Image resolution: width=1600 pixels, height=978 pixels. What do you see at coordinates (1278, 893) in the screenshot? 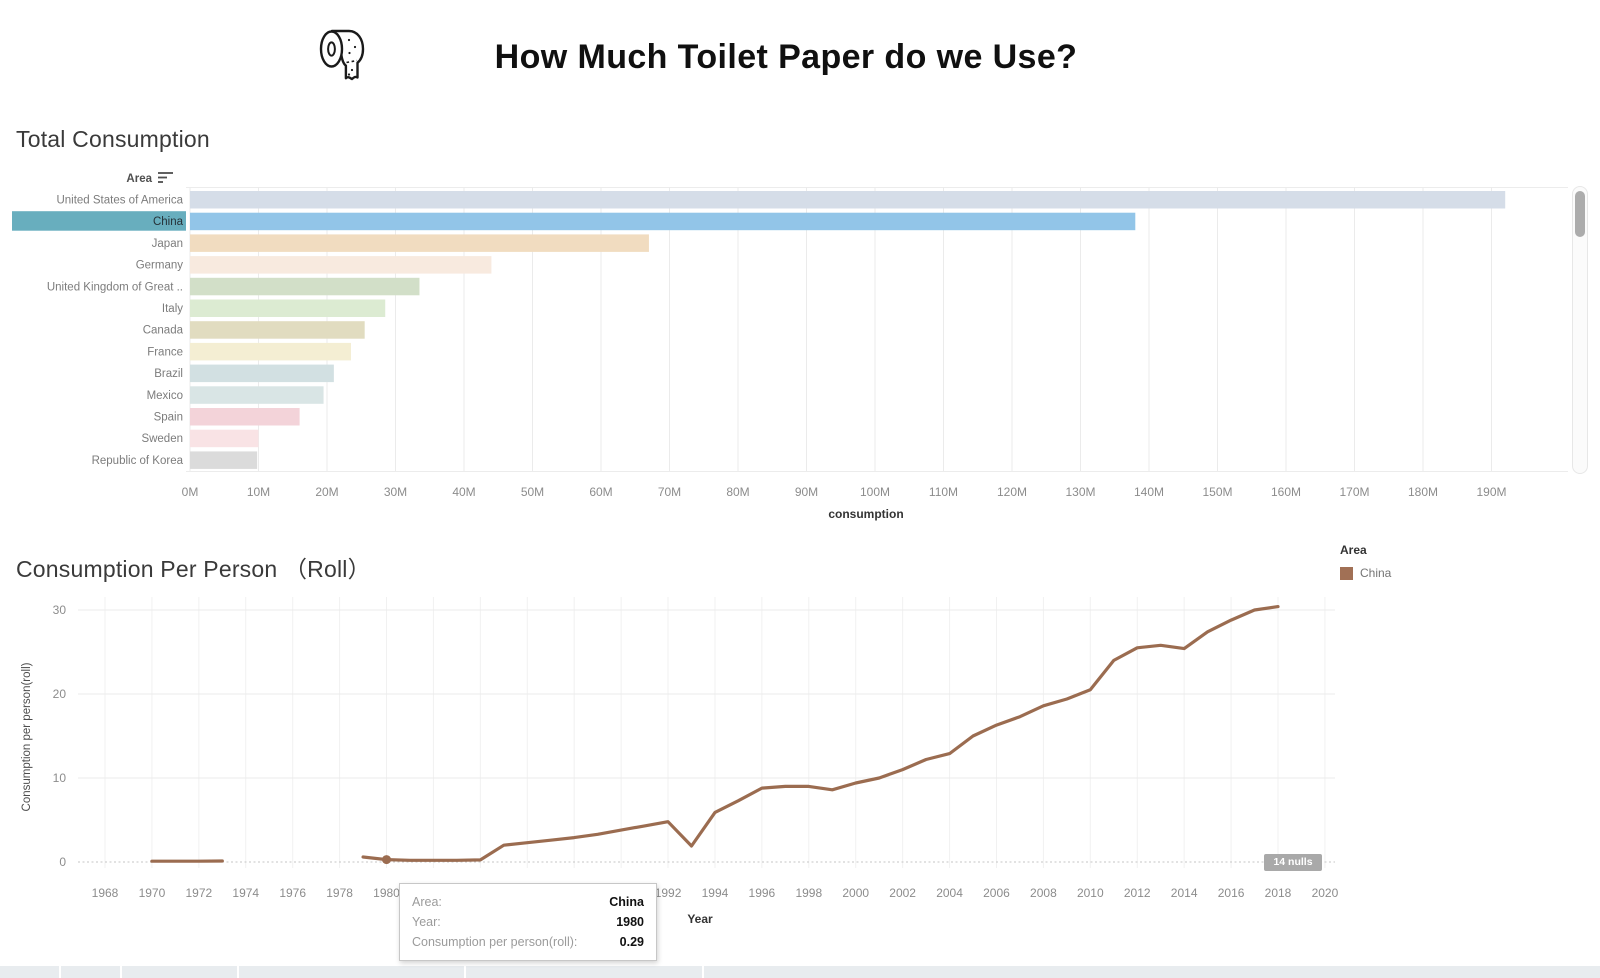
I see `line-x-tick-label: 2018` at bounding box center [1278, 893].